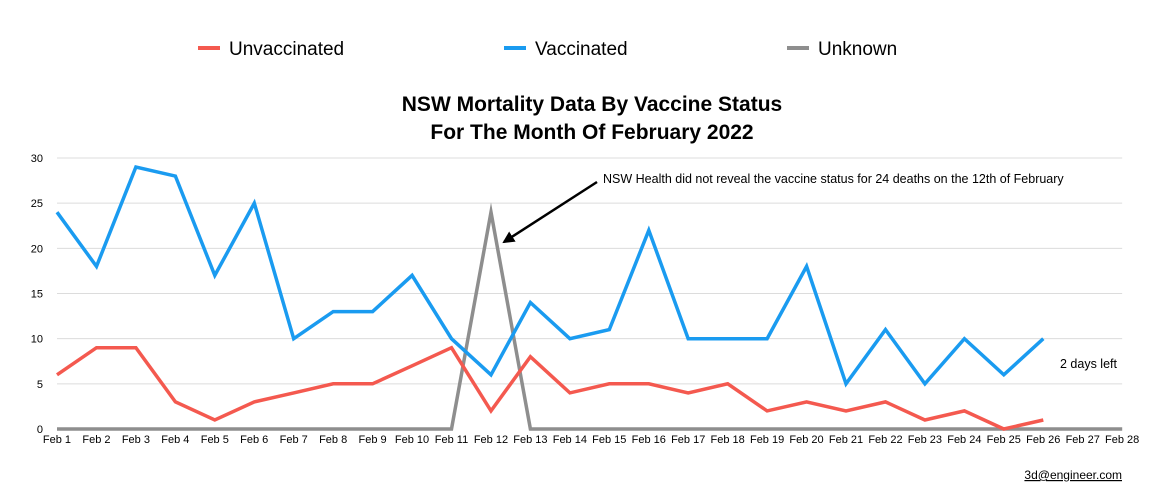 The height and width of the screenshot is (499, 1166). What do you see at coordinates (1089, 364) in the screenshot?
I see `days-left-note: 2 days left` at bounding box center [1089, 364].